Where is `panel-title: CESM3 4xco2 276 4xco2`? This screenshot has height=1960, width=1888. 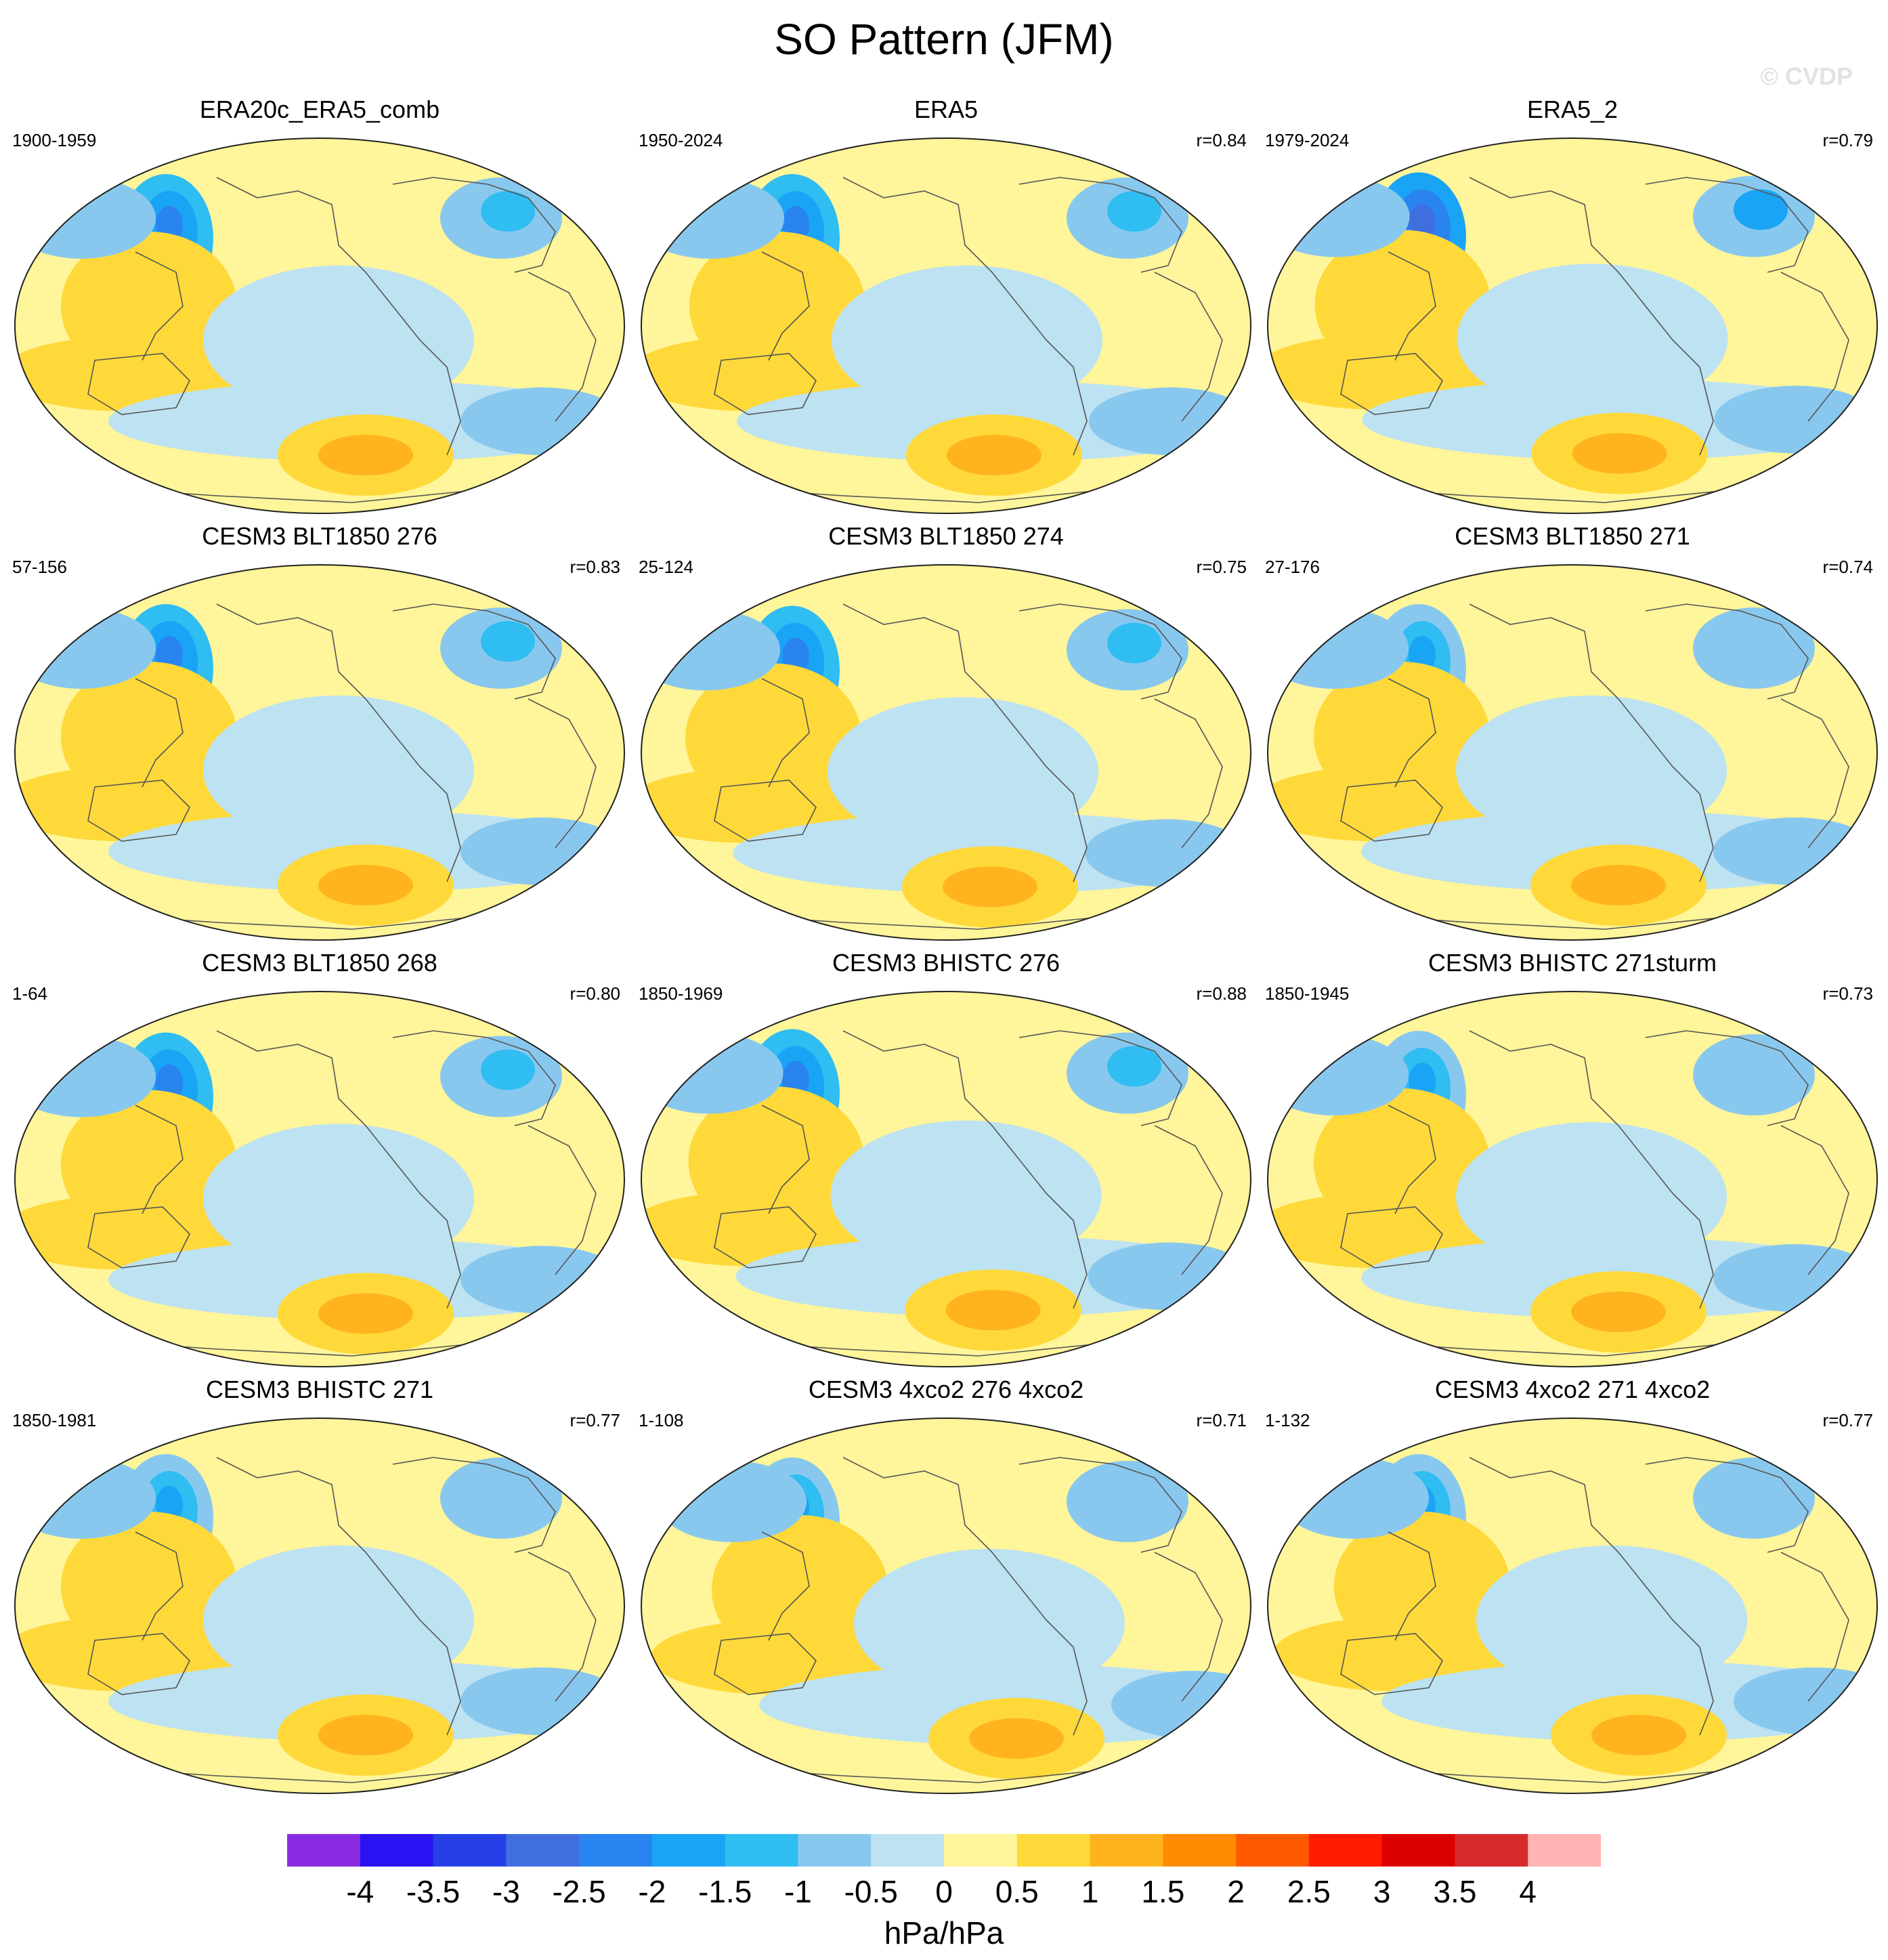 panel-title: CESM3 4xco2 276 4xco2 is located at coordinates (946, 1389).